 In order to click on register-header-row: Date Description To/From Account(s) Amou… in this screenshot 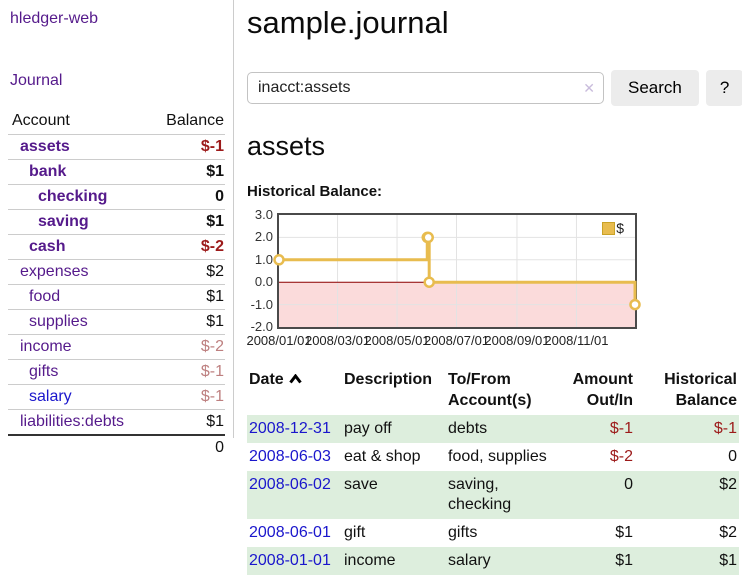, I will do `click(493, 391)`.